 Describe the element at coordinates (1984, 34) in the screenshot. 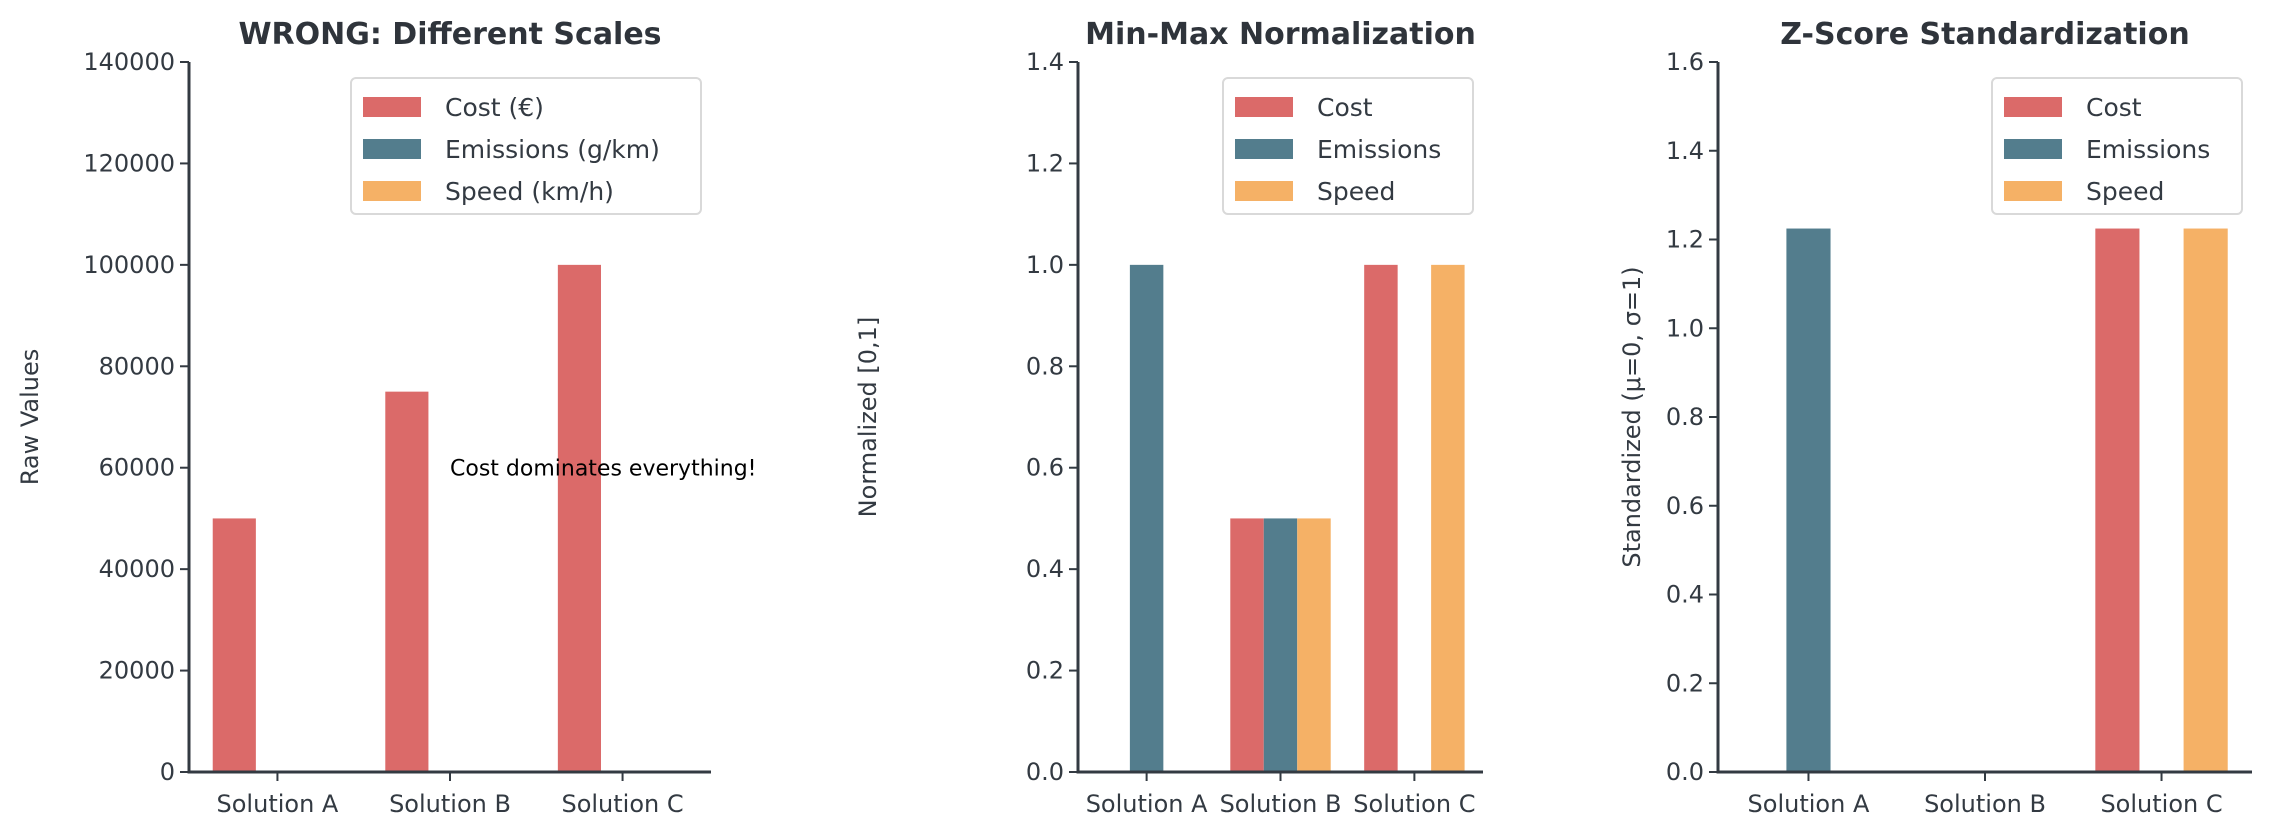

I see `chart-title: Z-Score Standardization` at that location.